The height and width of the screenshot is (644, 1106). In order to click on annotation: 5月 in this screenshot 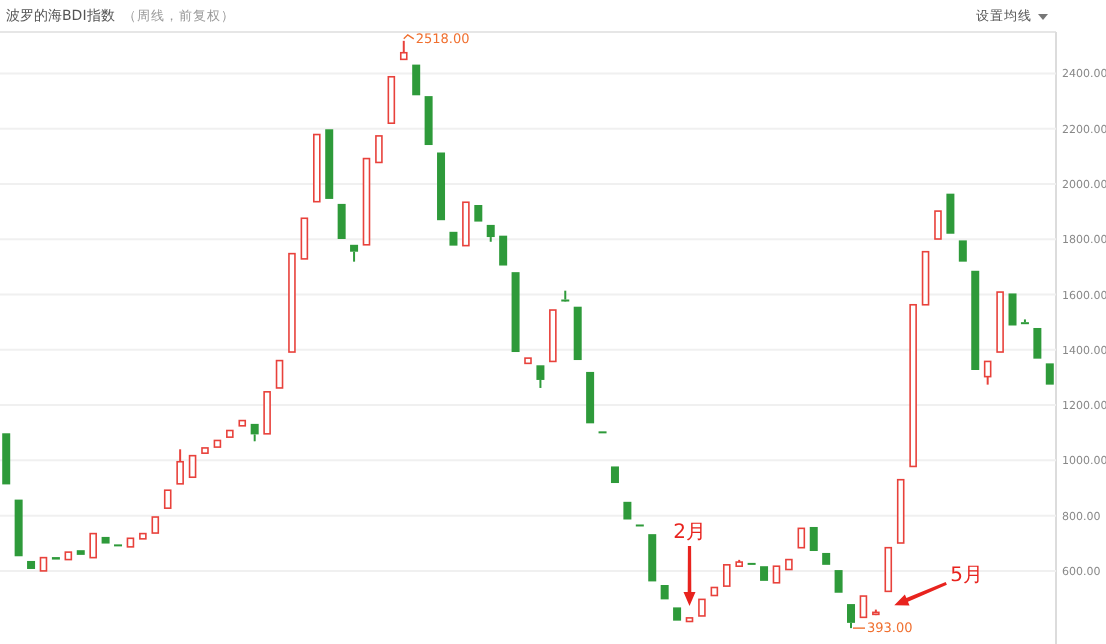, I will do `click(967, 576)`.